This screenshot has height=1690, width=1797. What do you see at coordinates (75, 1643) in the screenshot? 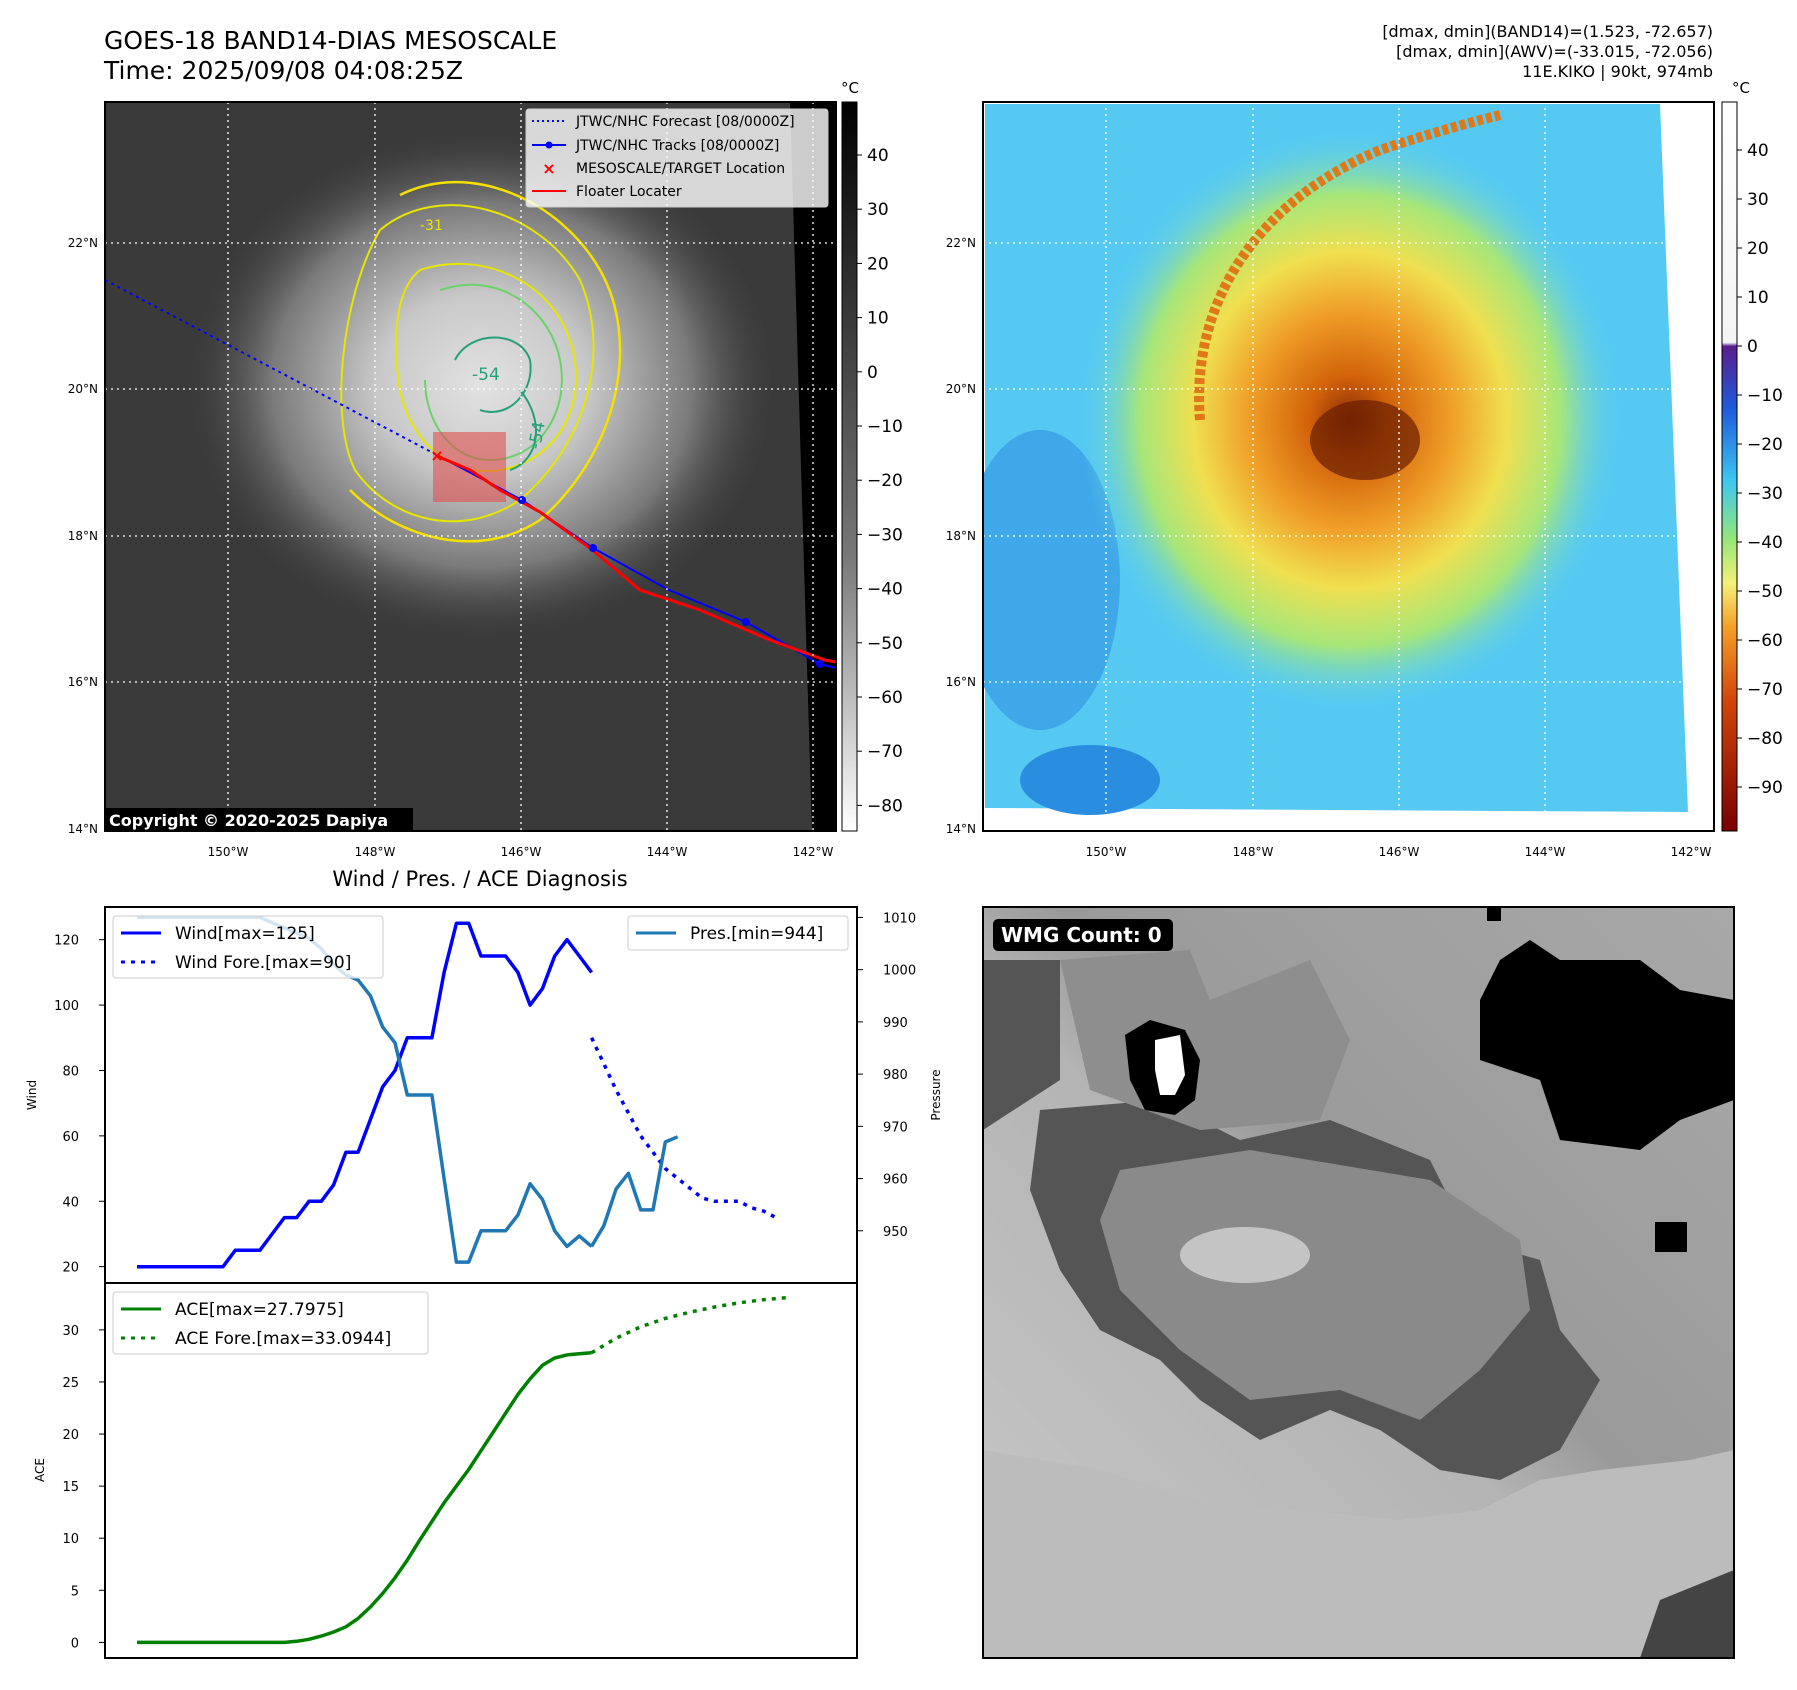
I see `axis-tick-label: 0` at bounding box center [75, 1643].